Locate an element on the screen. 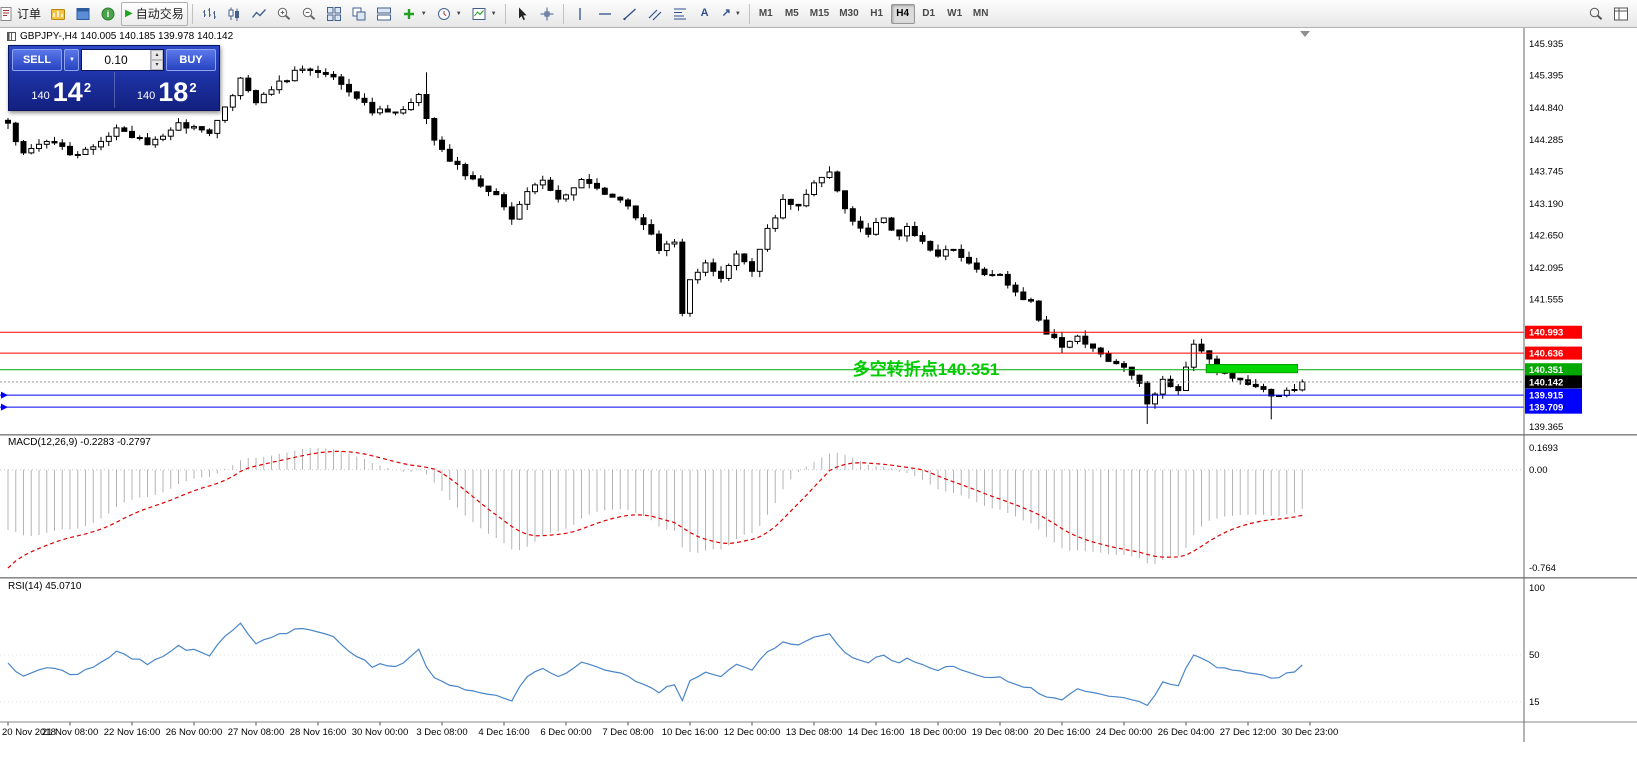  tile-windows-button is located at coordinates (334, 14).